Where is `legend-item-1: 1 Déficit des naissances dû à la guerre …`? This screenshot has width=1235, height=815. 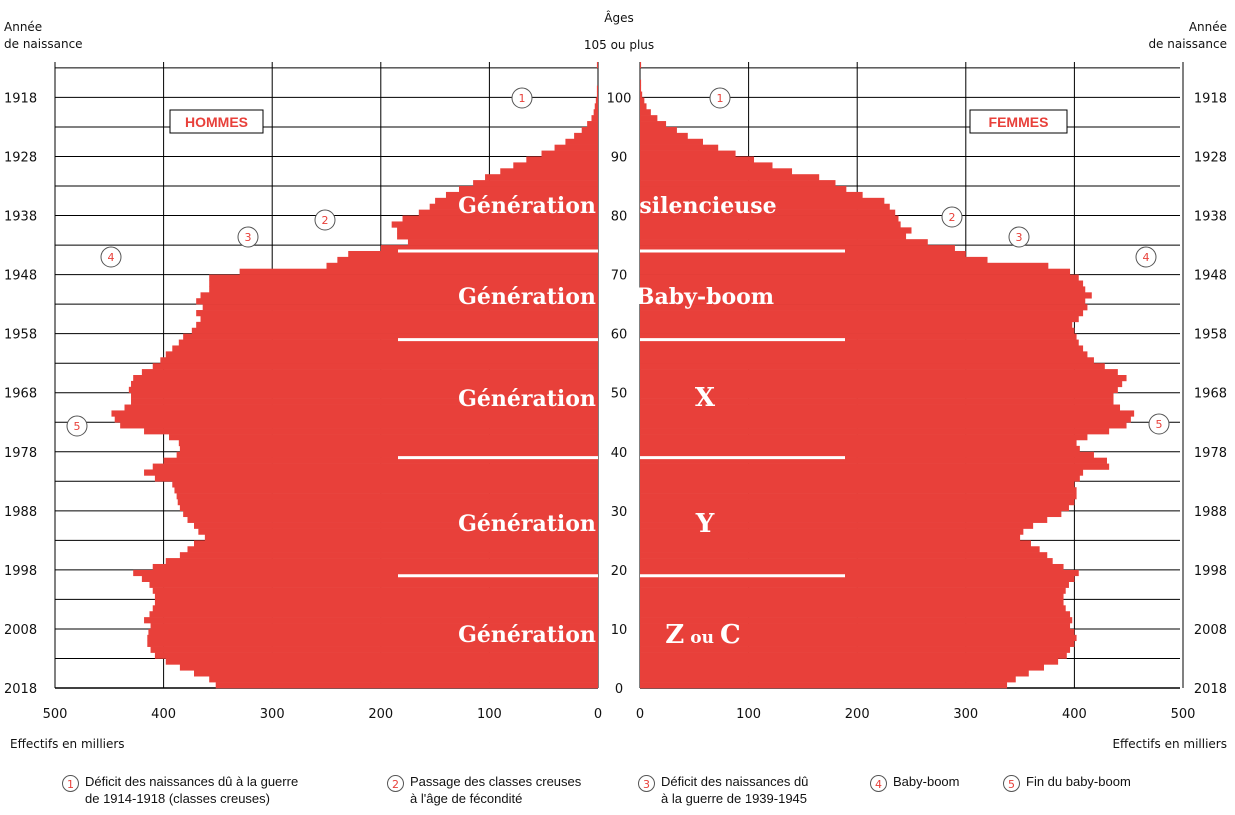 legend-item-1: 1 Déficit des naissances dû à la guerre … is located at coordinates (180, 790).